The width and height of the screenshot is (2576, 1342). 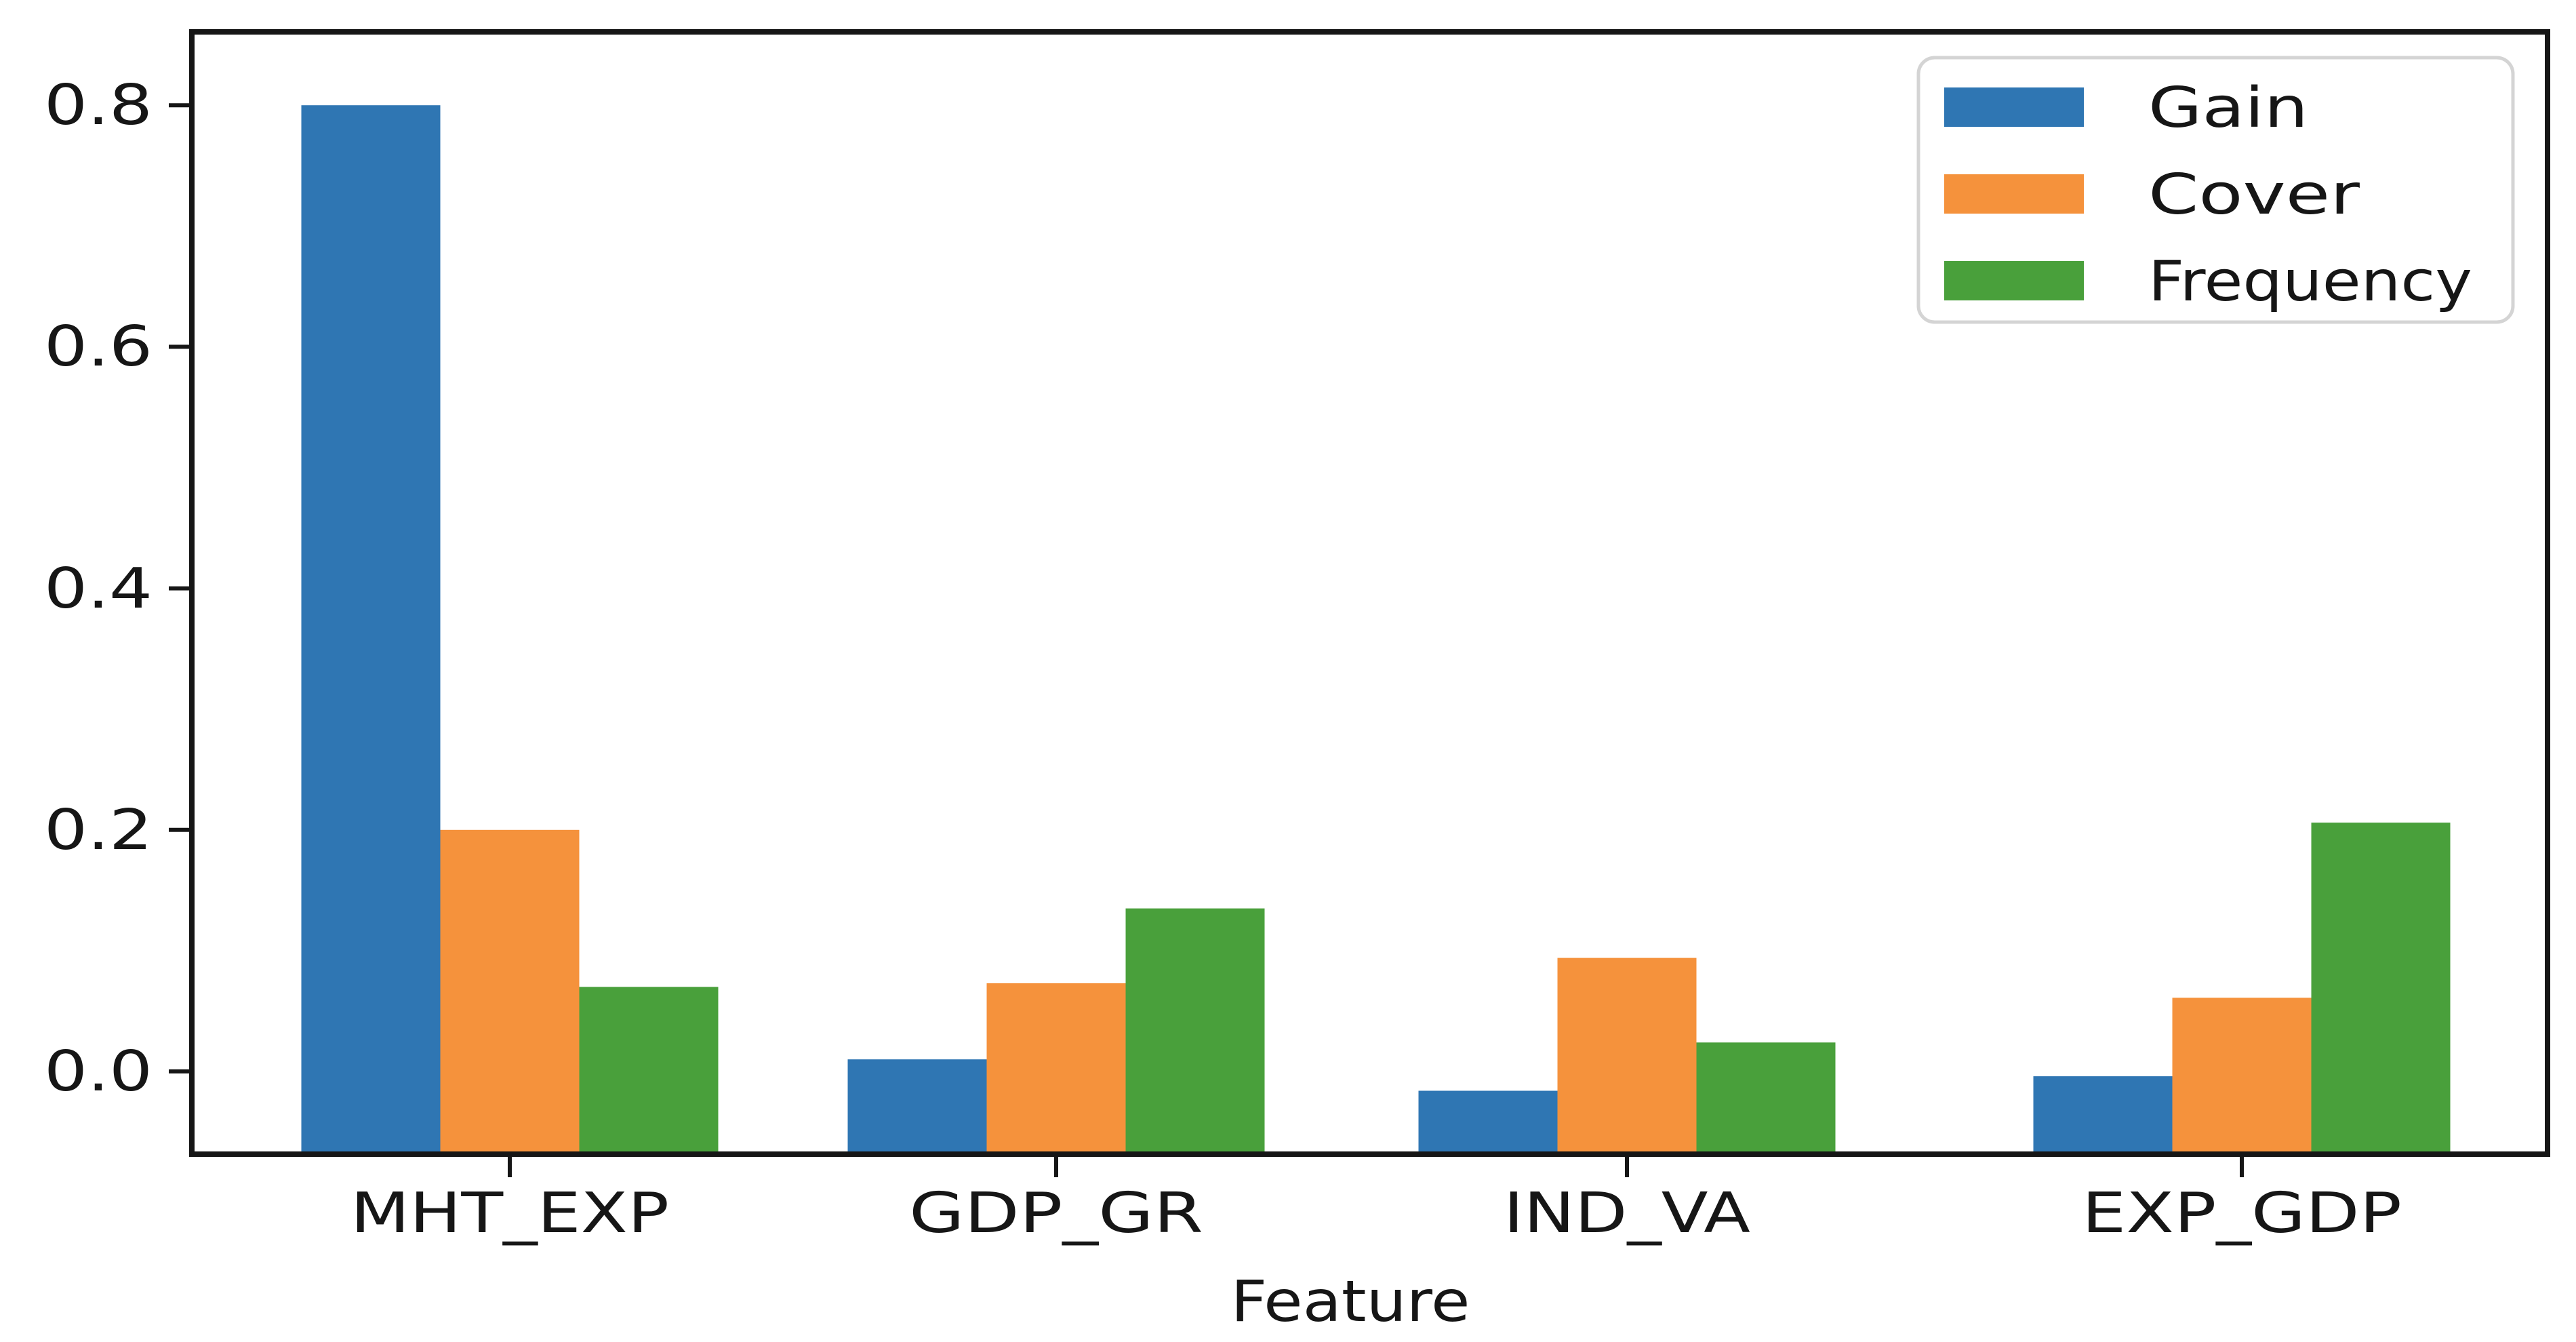 I want to click on x-tick-label-exp-gdp: EXP_GDP, so click(x=2242, y=1213).